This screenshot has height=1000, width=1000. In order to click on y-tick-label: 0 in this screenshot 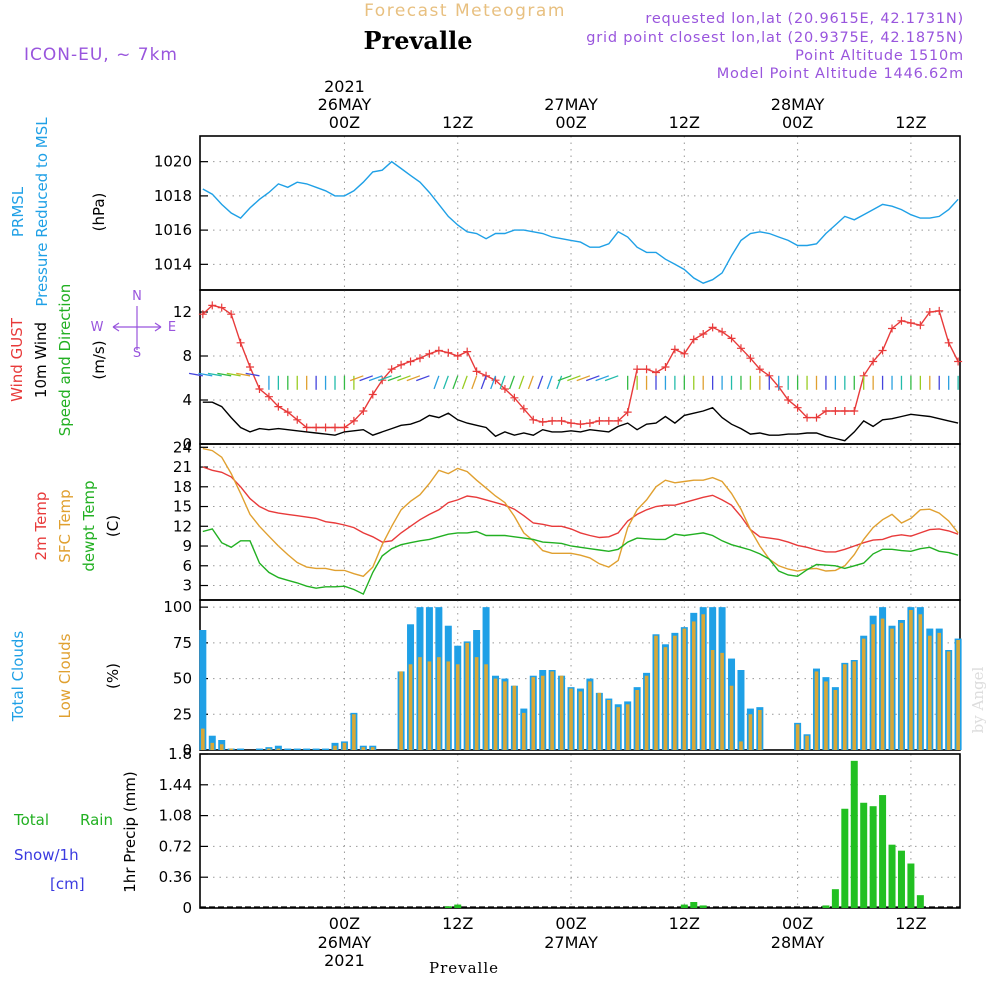, I will do `click(187, 444)`.